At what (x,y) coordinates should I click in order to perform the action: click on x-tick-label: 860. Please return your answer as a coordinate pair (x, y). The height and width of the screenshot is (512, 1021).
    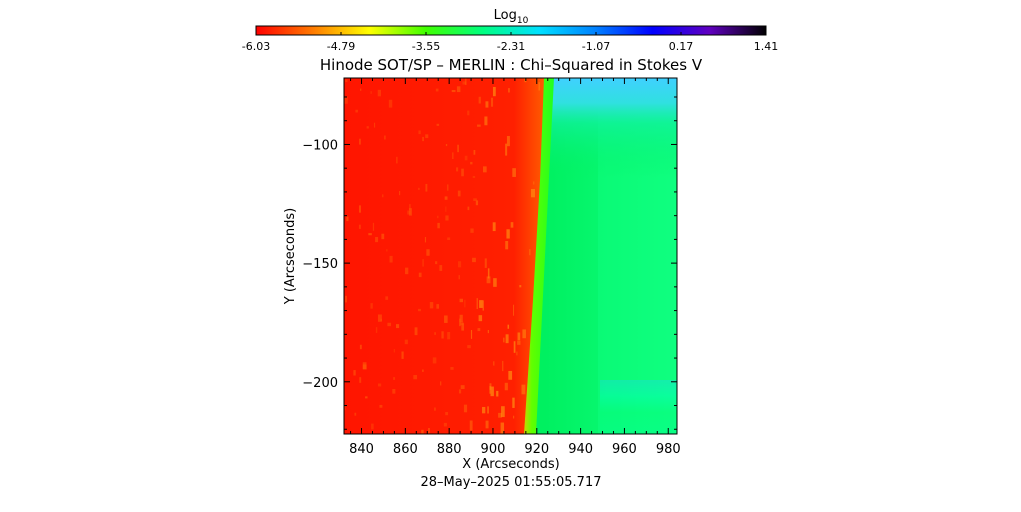
    Looking at the image, I should click on (405, 449).